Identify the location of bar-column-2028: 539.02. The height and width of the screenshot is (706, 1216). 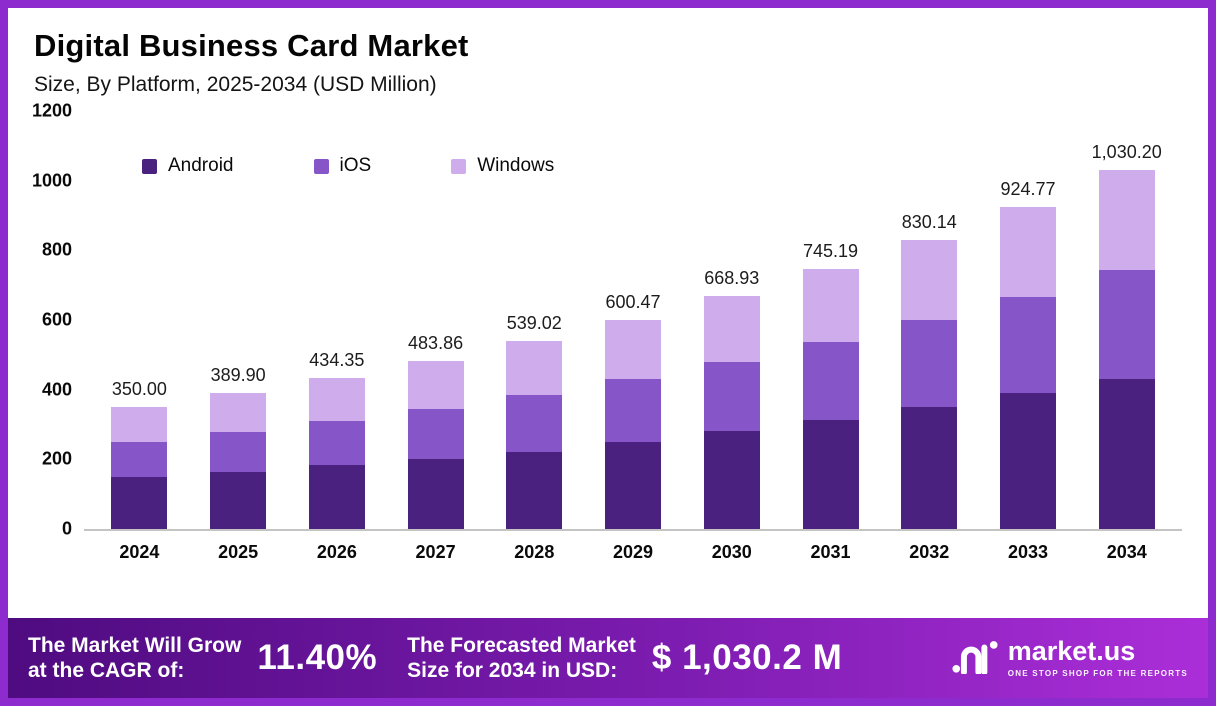
(534, 320).